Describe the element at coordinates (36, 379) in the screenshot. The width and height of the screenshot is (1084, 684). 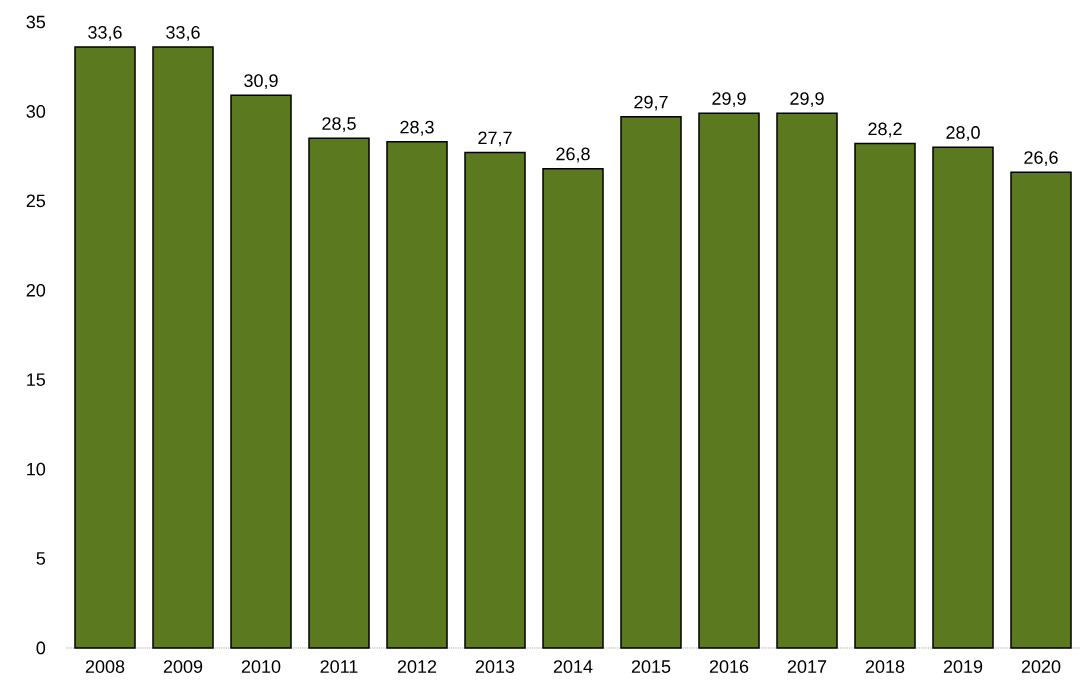
I see `y-tick-label: 15` at that location.